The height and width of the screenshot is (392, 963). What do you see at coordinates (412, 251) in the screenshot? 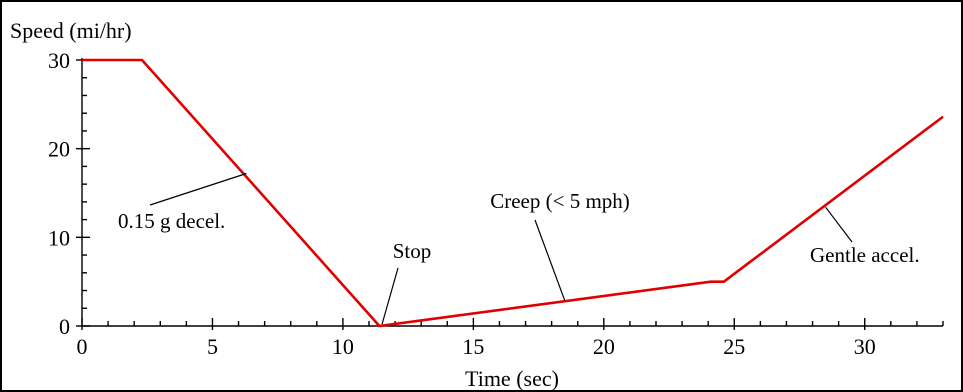
I see `annotation-label: Stop` at bounding box center [412, 251].